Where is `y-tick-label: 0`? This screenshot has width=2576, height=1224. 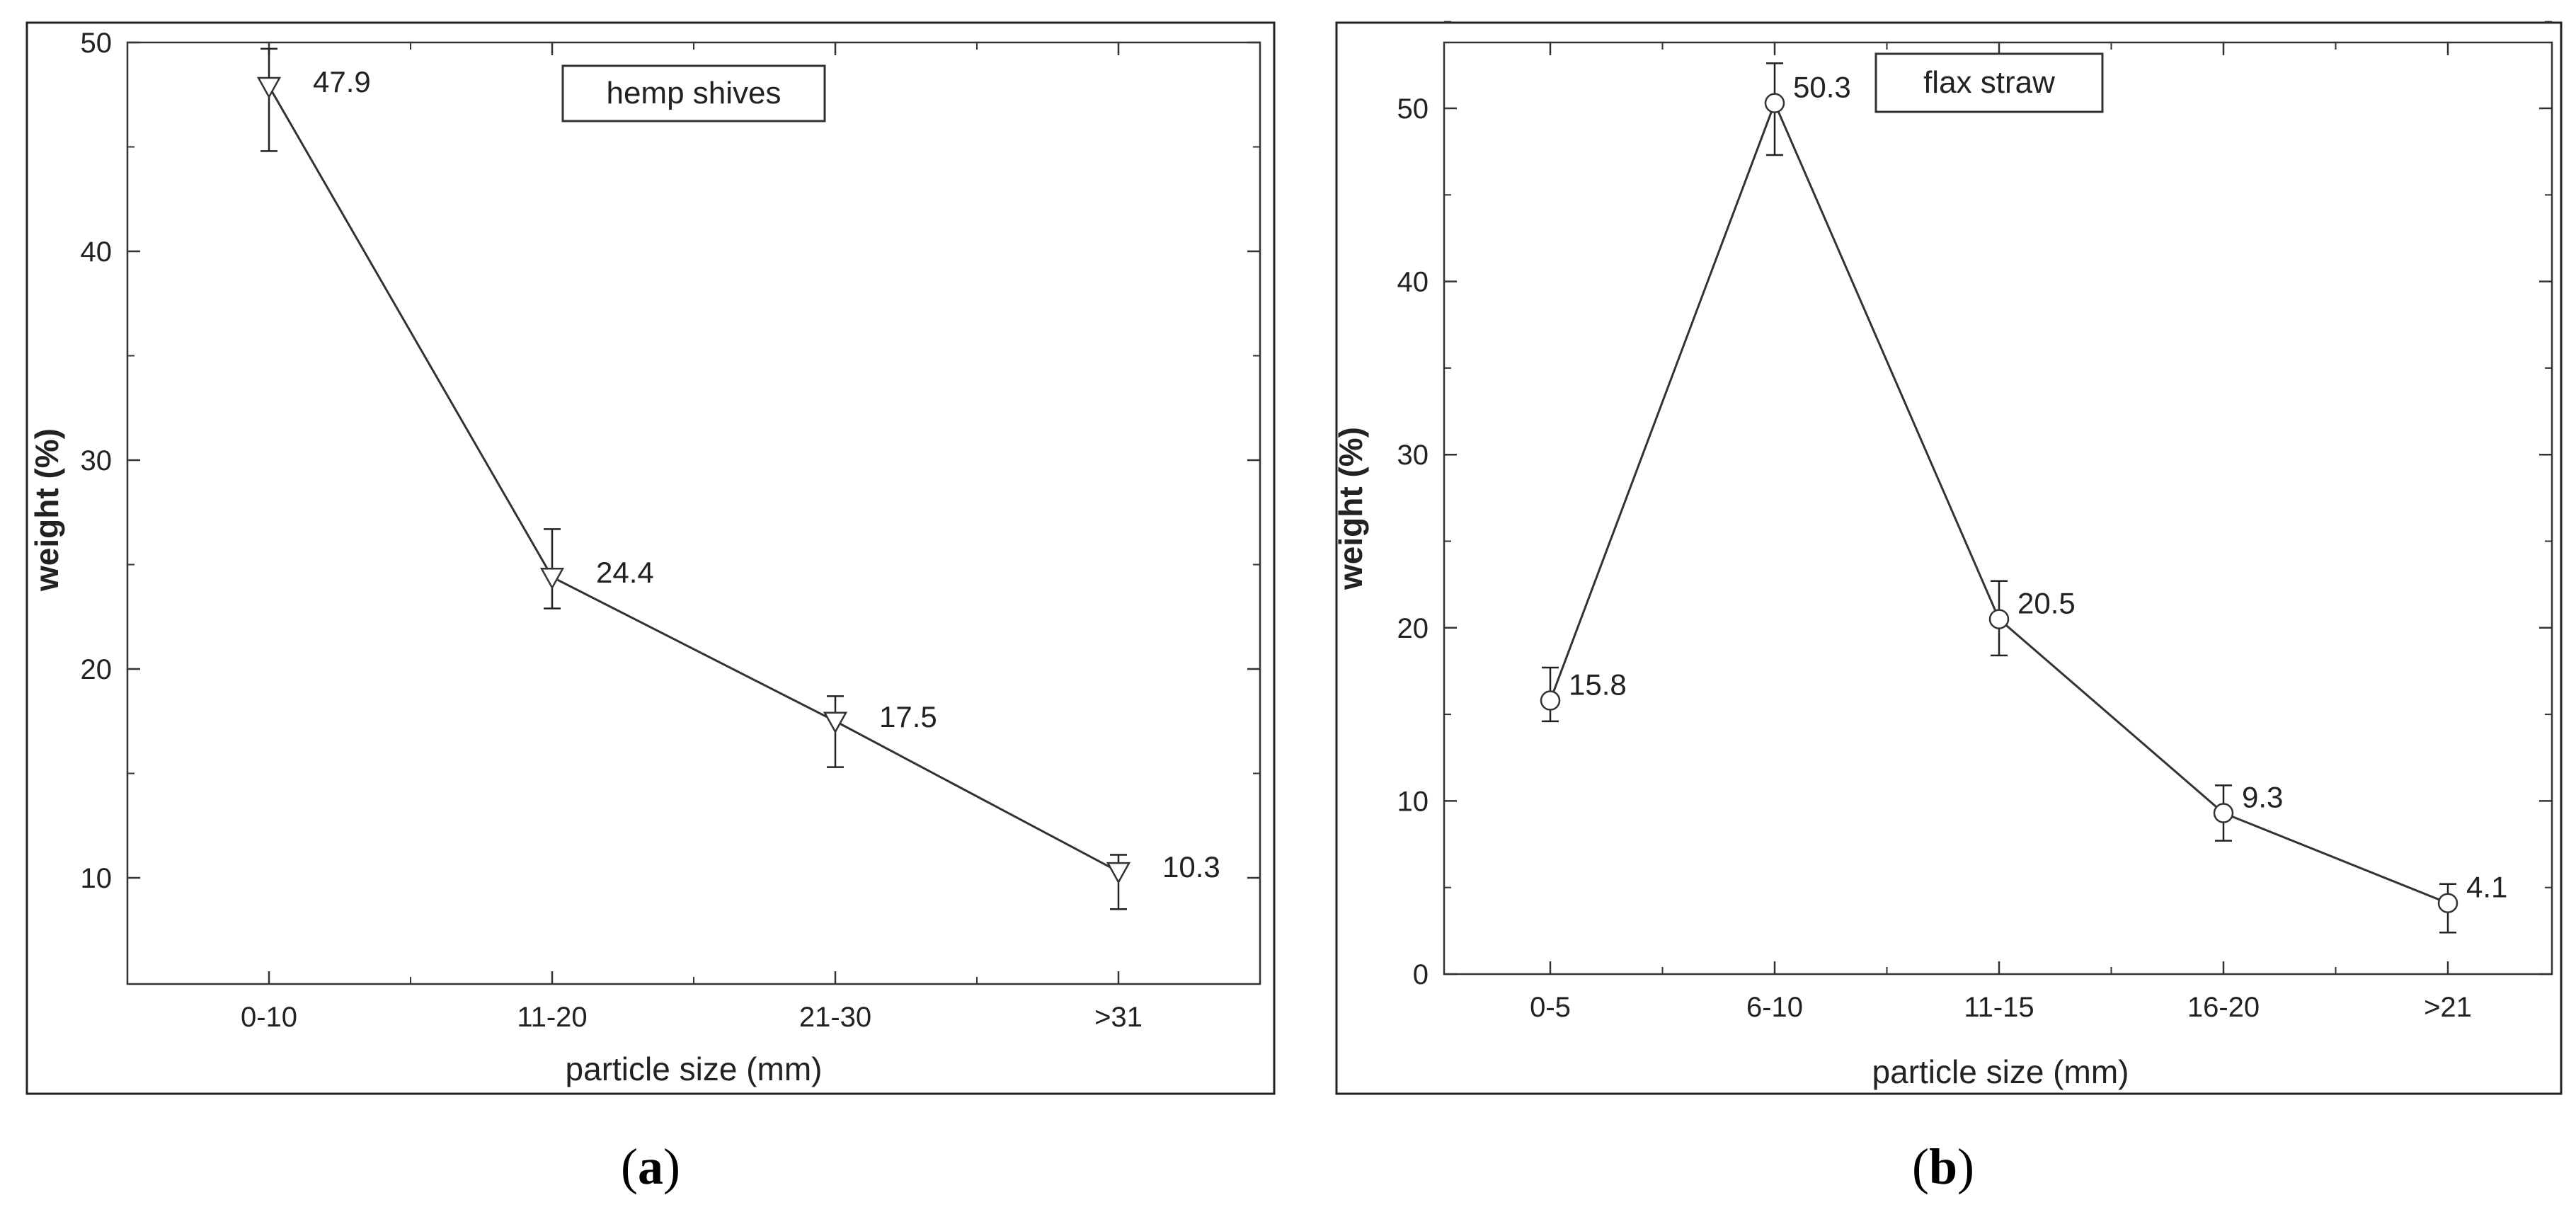 y-tick-label: 0 is located at coordinates (1421, 975).